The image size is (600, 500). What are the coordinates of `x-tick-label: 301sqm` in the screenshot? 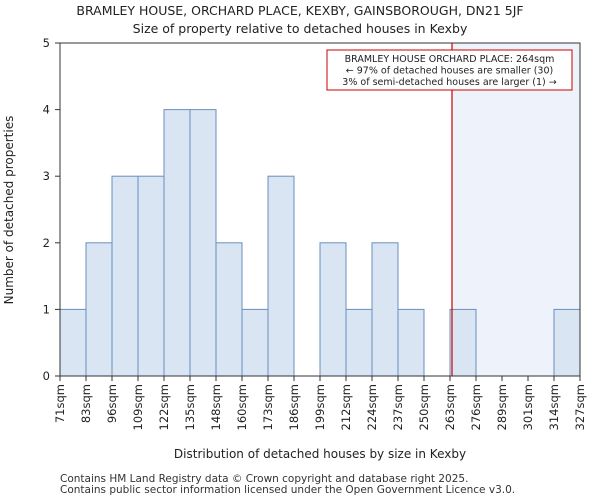 It's located at (528, 407).